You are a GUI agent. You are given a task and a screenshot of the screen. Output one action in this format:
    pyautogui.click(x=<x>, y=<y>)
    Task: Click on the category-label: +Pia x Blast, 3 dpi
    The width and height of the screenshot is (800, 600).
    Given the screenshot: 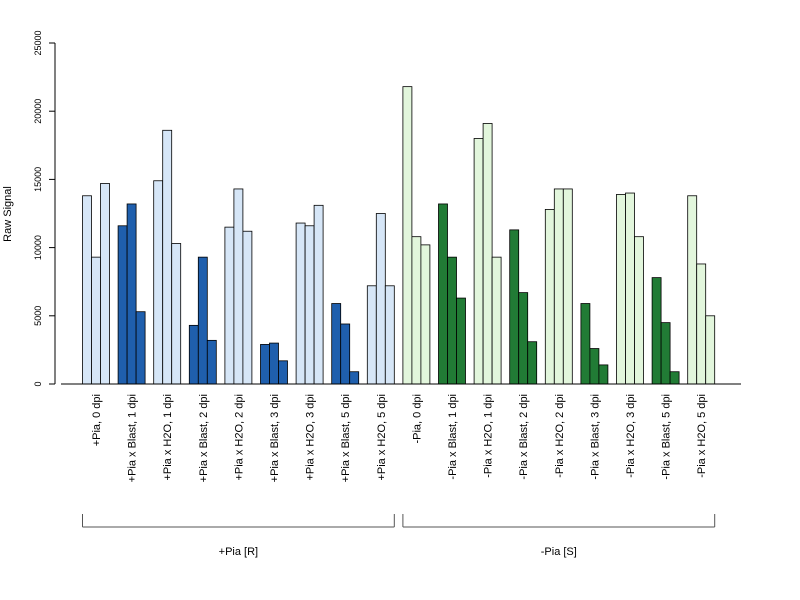 What is the action you would take?
    pyautogui.click(x=275, y=438)
    